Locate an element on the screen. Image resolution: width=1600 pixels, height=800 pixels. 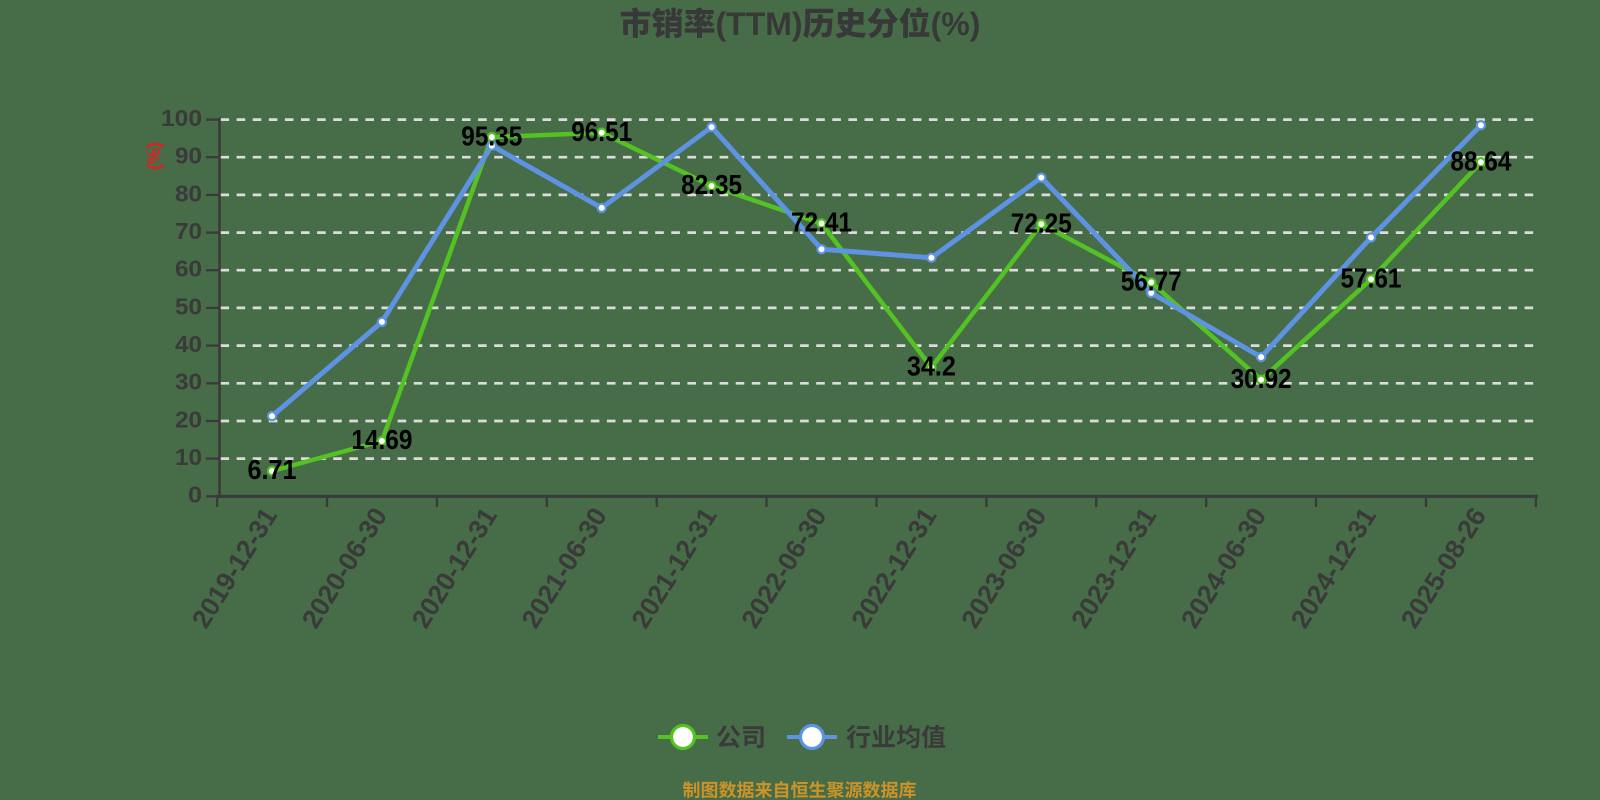
svg-text: 72.41 is located at coordinates (821, 222).